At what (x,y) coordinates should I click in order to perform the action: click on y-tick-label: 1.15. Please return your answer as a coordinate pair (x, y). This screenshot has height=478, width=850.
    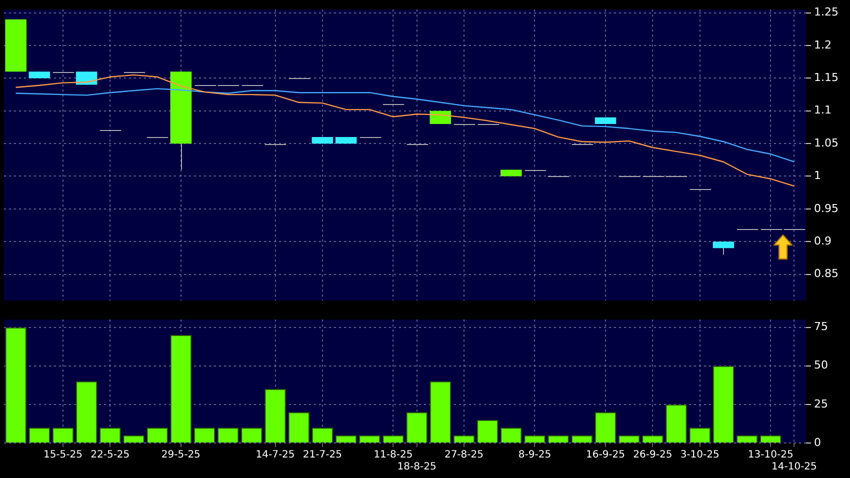
    Looking at the image, I should click on (826, 77).